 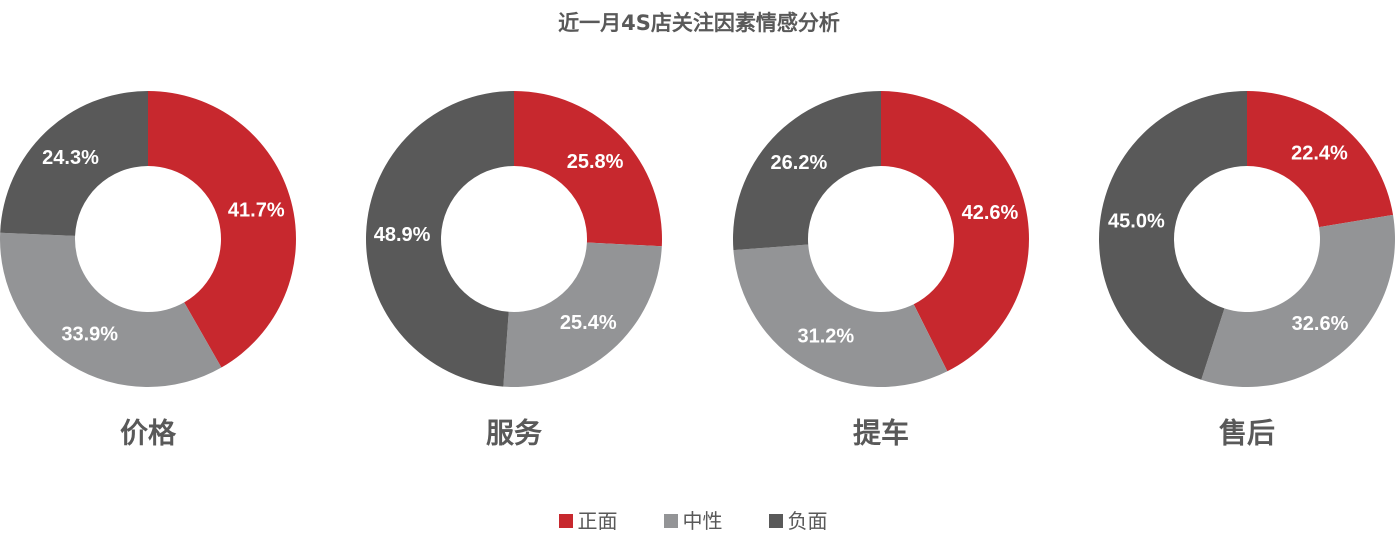 I want to click on donut-1-label-neutral: 33.9%, so click(x=89, y=335).